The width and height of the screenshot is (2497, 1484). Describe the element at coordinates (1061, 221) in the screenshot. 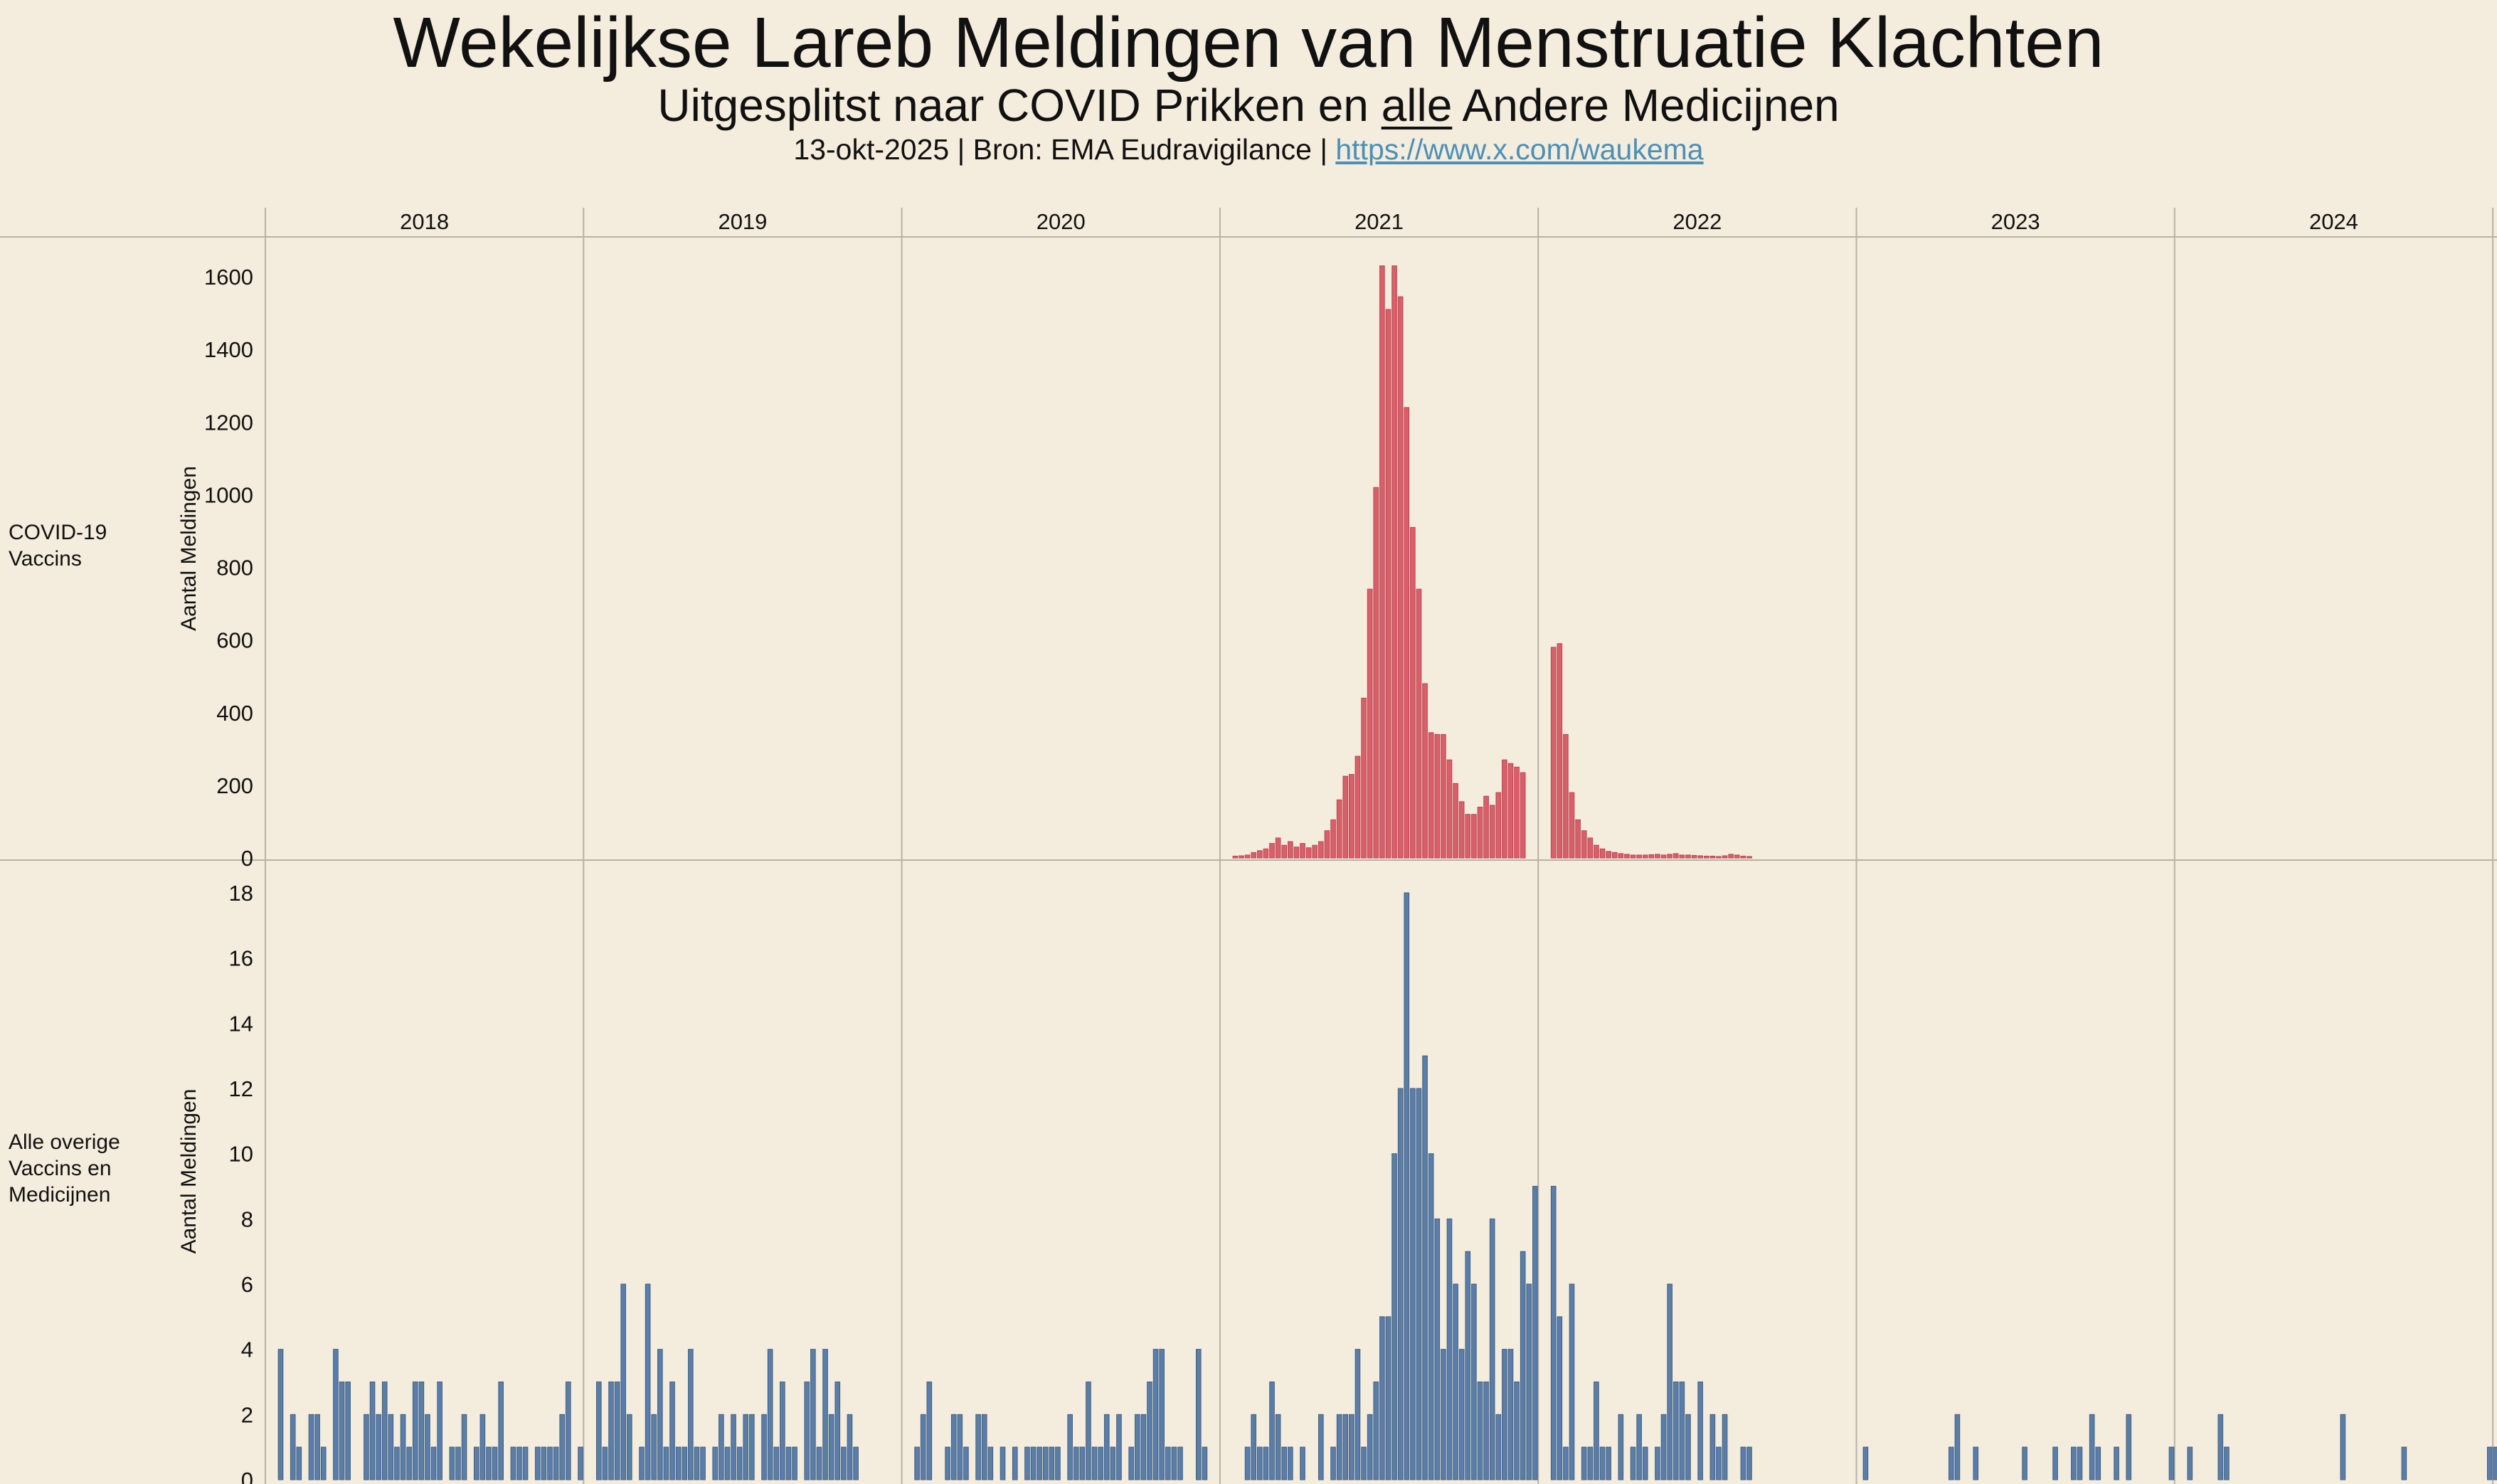

I see `year-header: 2020` at that location.